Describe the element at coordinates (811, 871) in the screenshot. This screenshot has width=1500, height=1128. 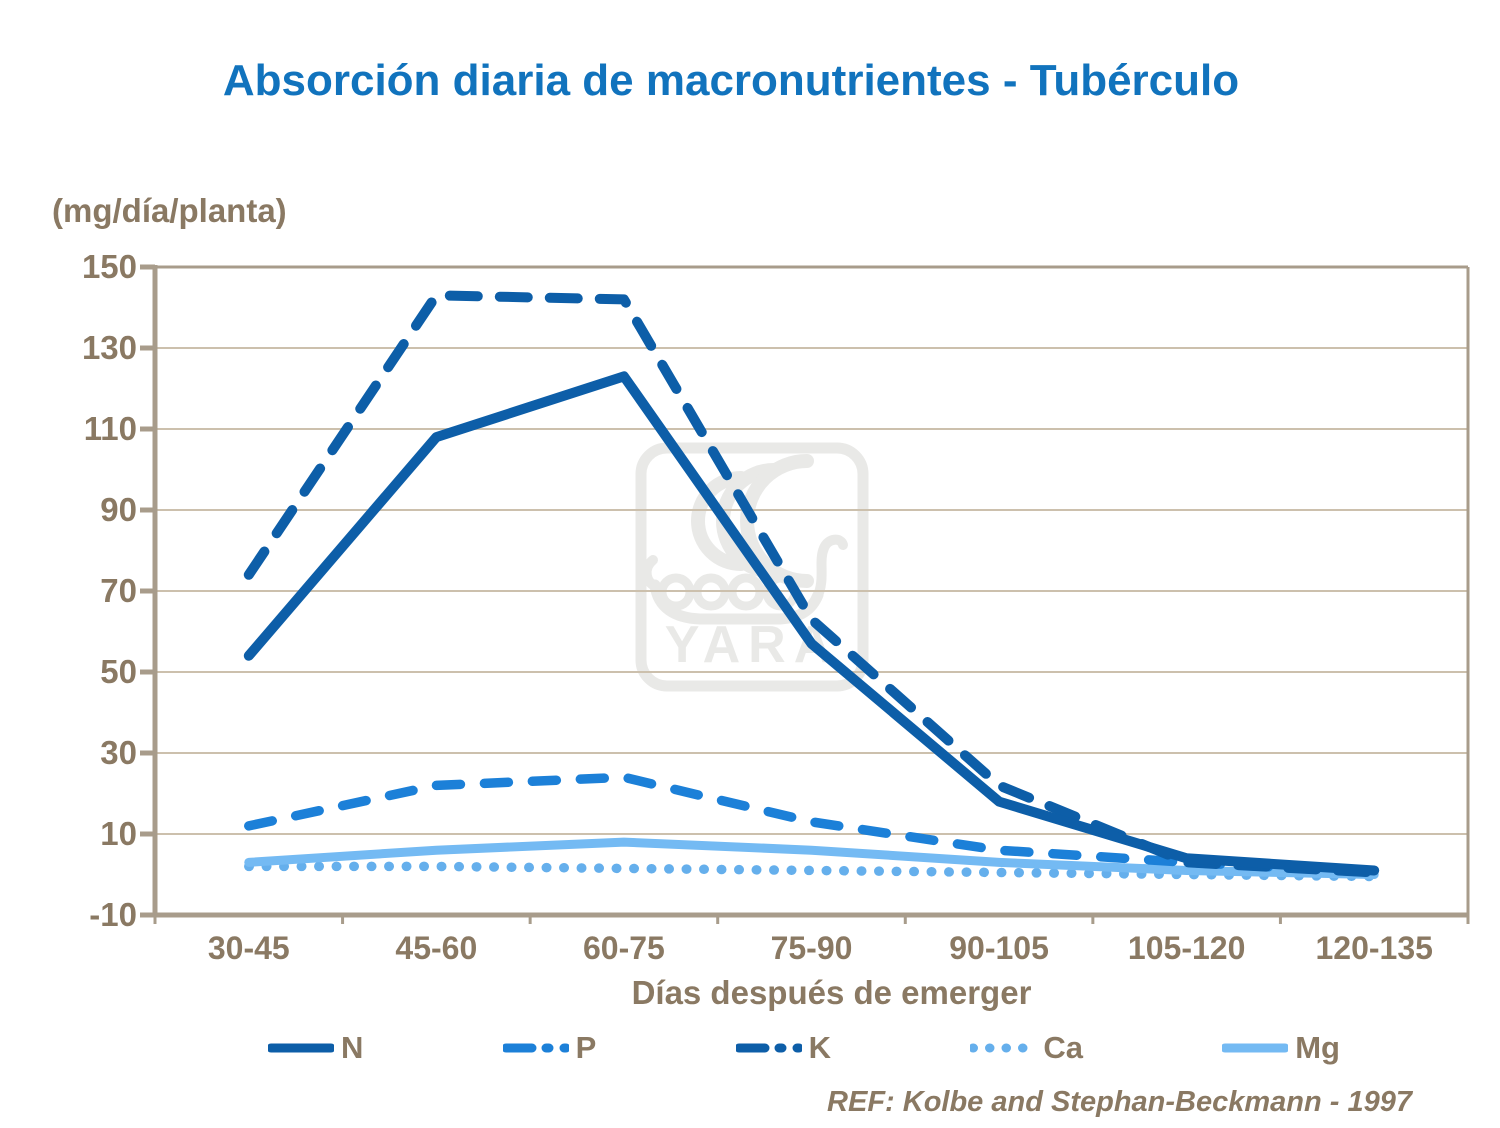
I see `series-Ca-line` at that location.